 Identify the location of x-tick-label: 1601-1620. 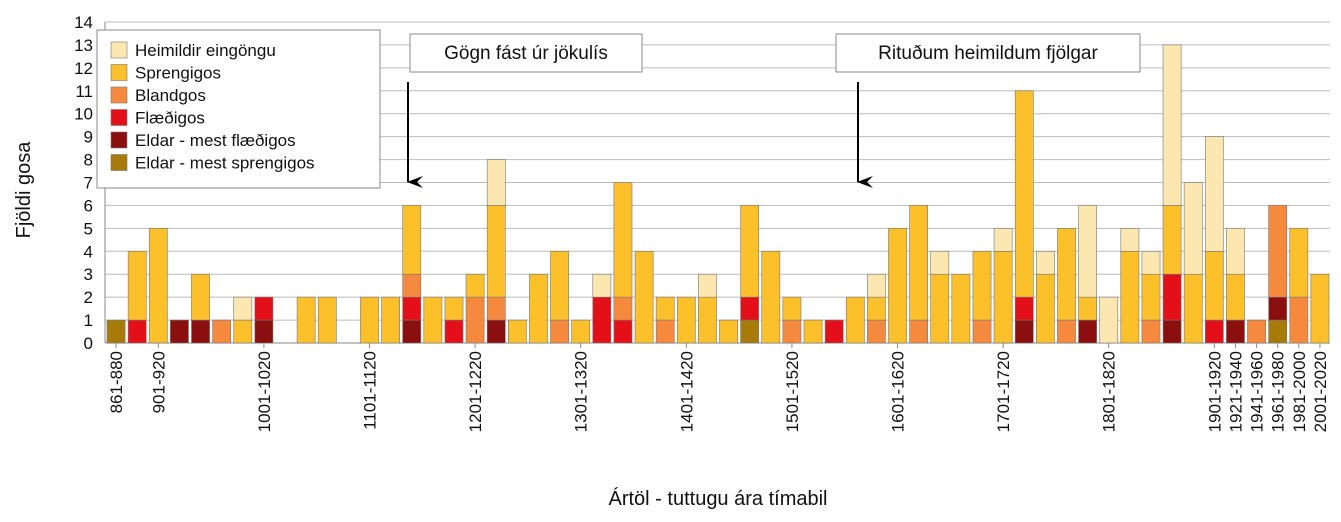
(898, 391).